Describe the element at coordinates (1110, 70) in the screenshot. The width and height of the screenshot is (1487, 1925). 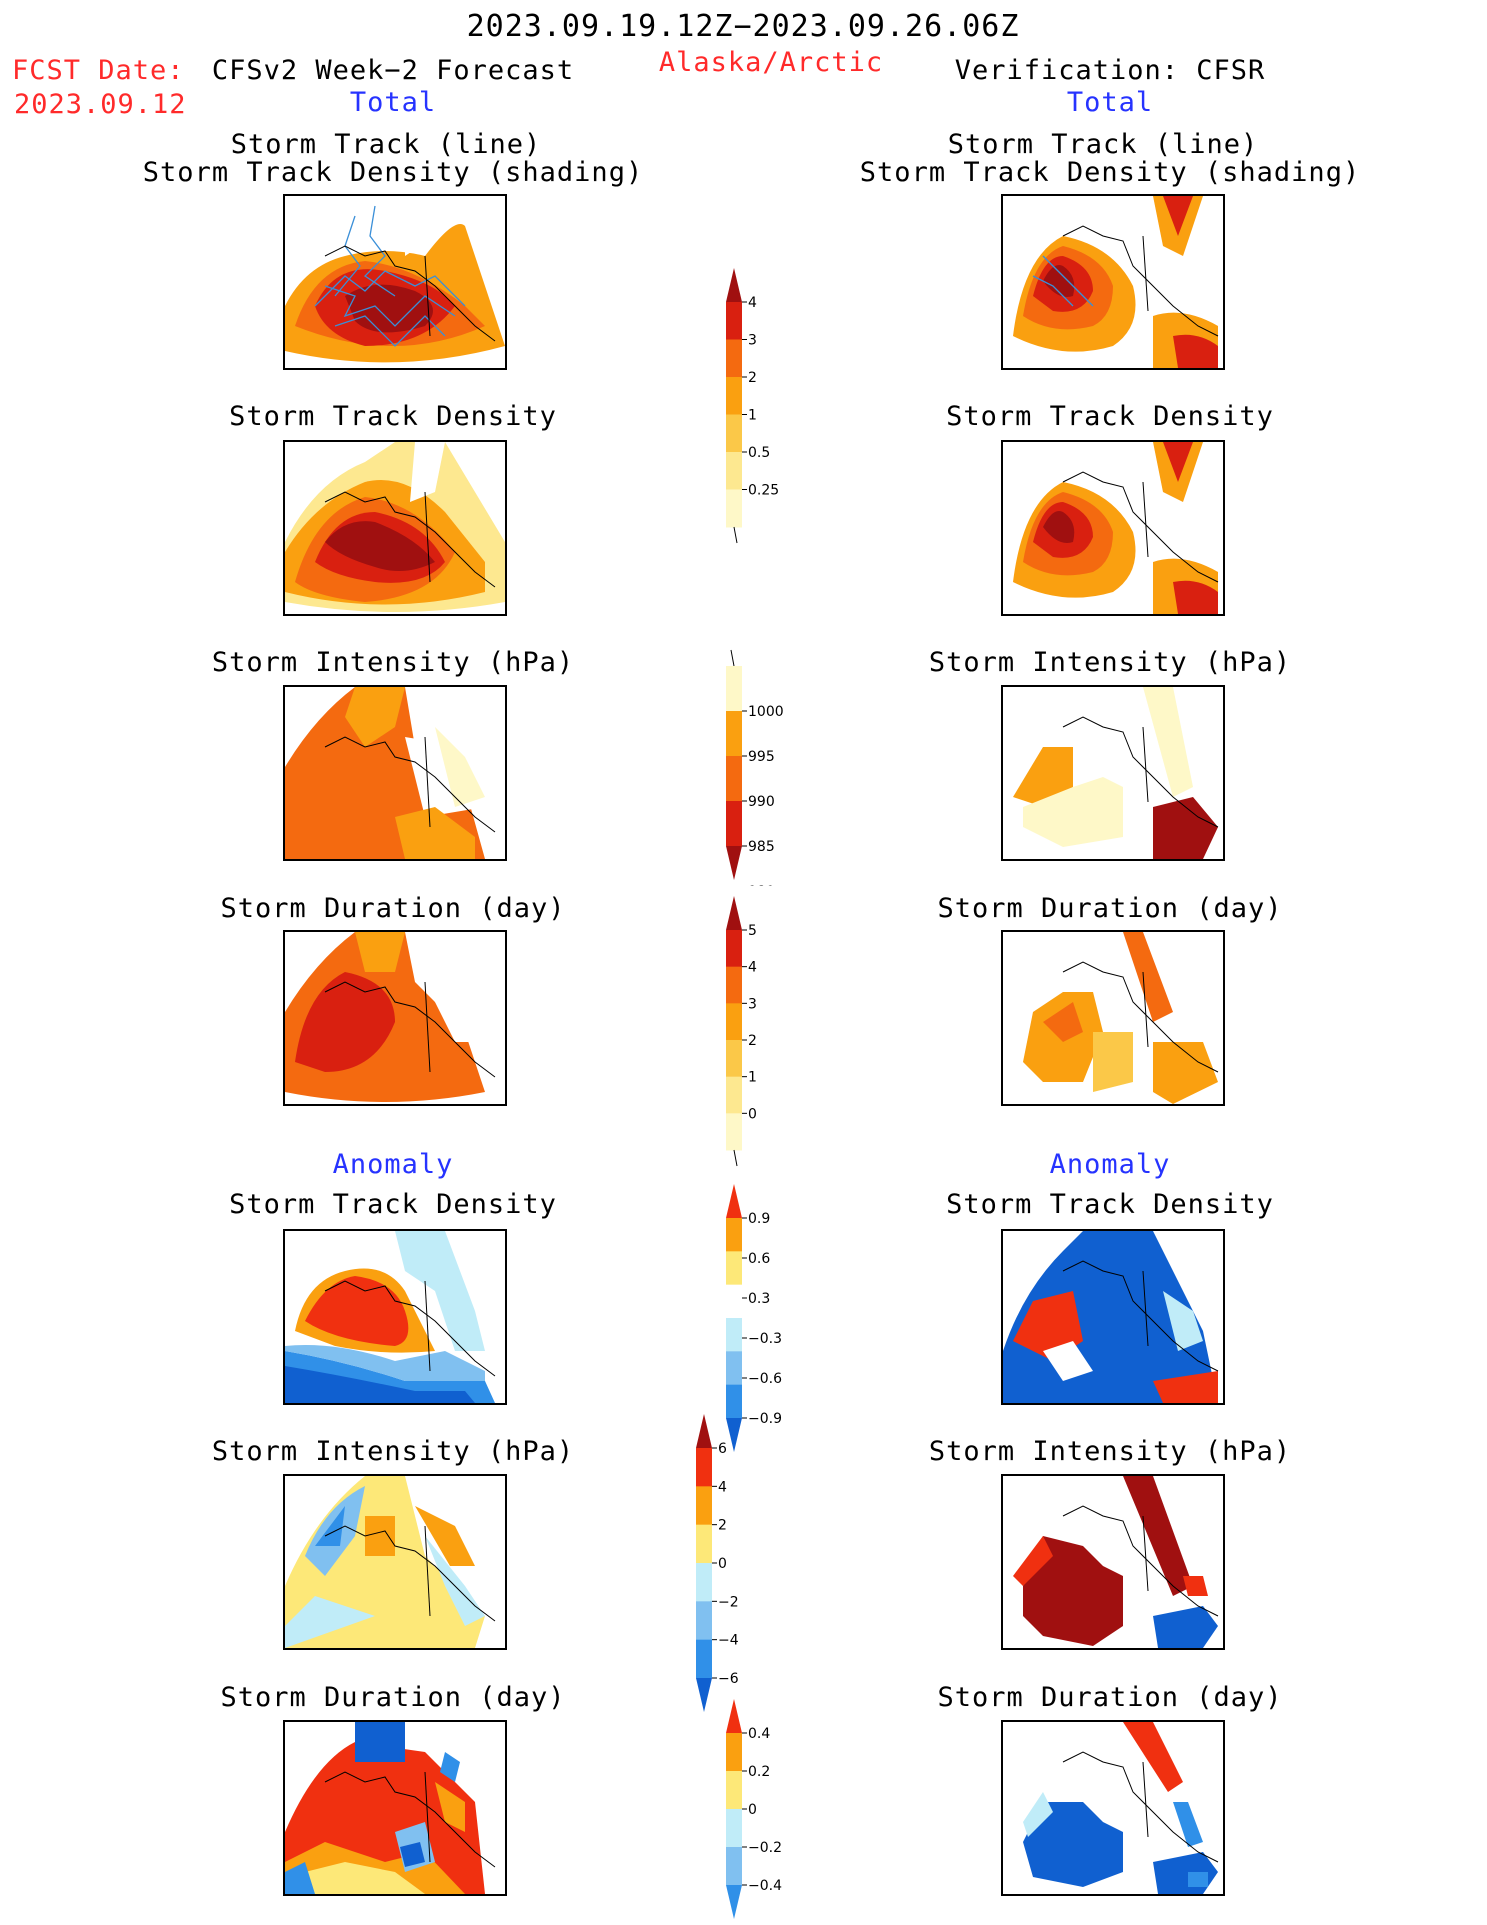
I see `verification-title: Verification: CFSR` at that location.